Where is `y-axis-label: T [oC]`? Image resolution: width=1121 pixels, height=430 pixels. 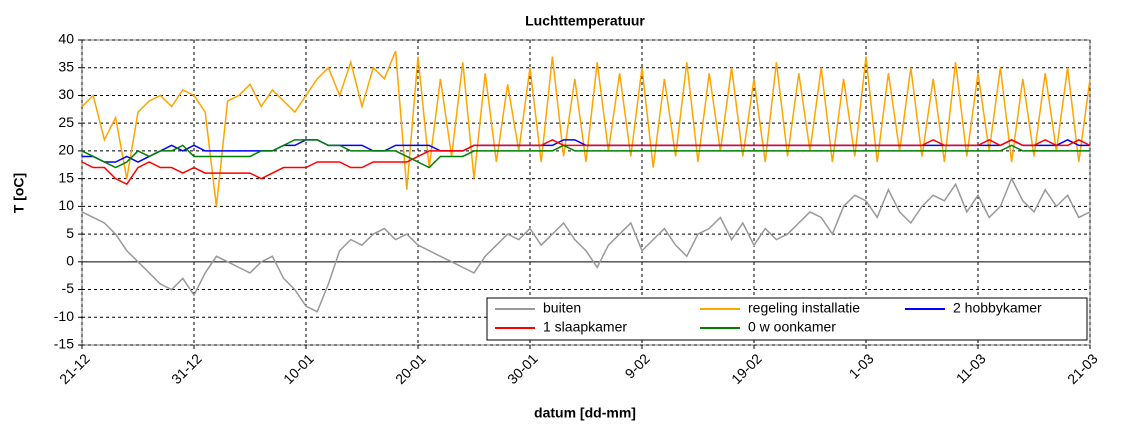 y-axis-label: T [oC] is located at coordinates (19, 193).